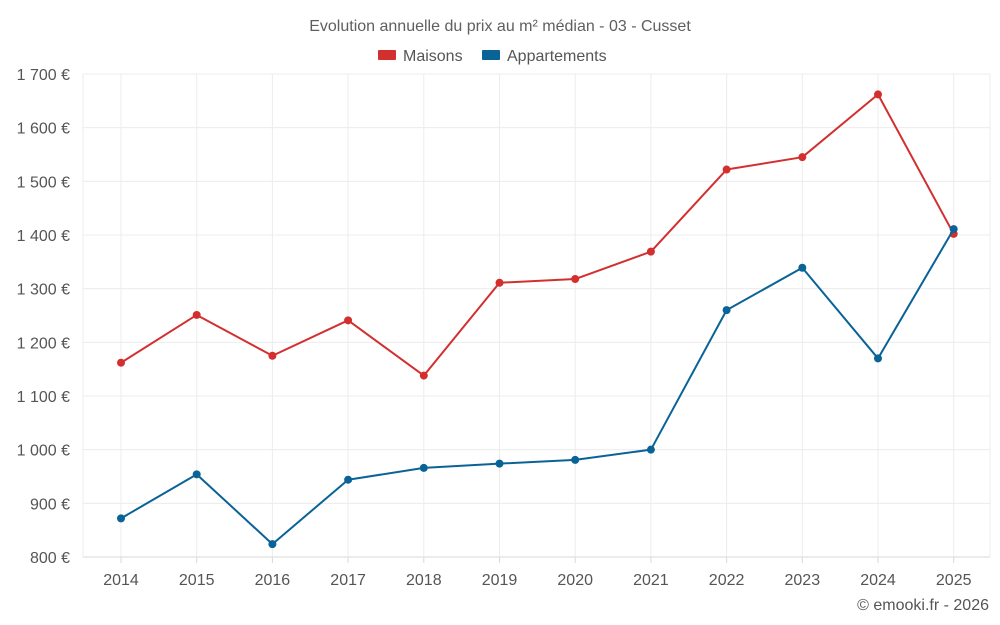  Describe the element at coordinates (121, 580) in the screenshot. I see `x-tick-label: 2014` at that location.